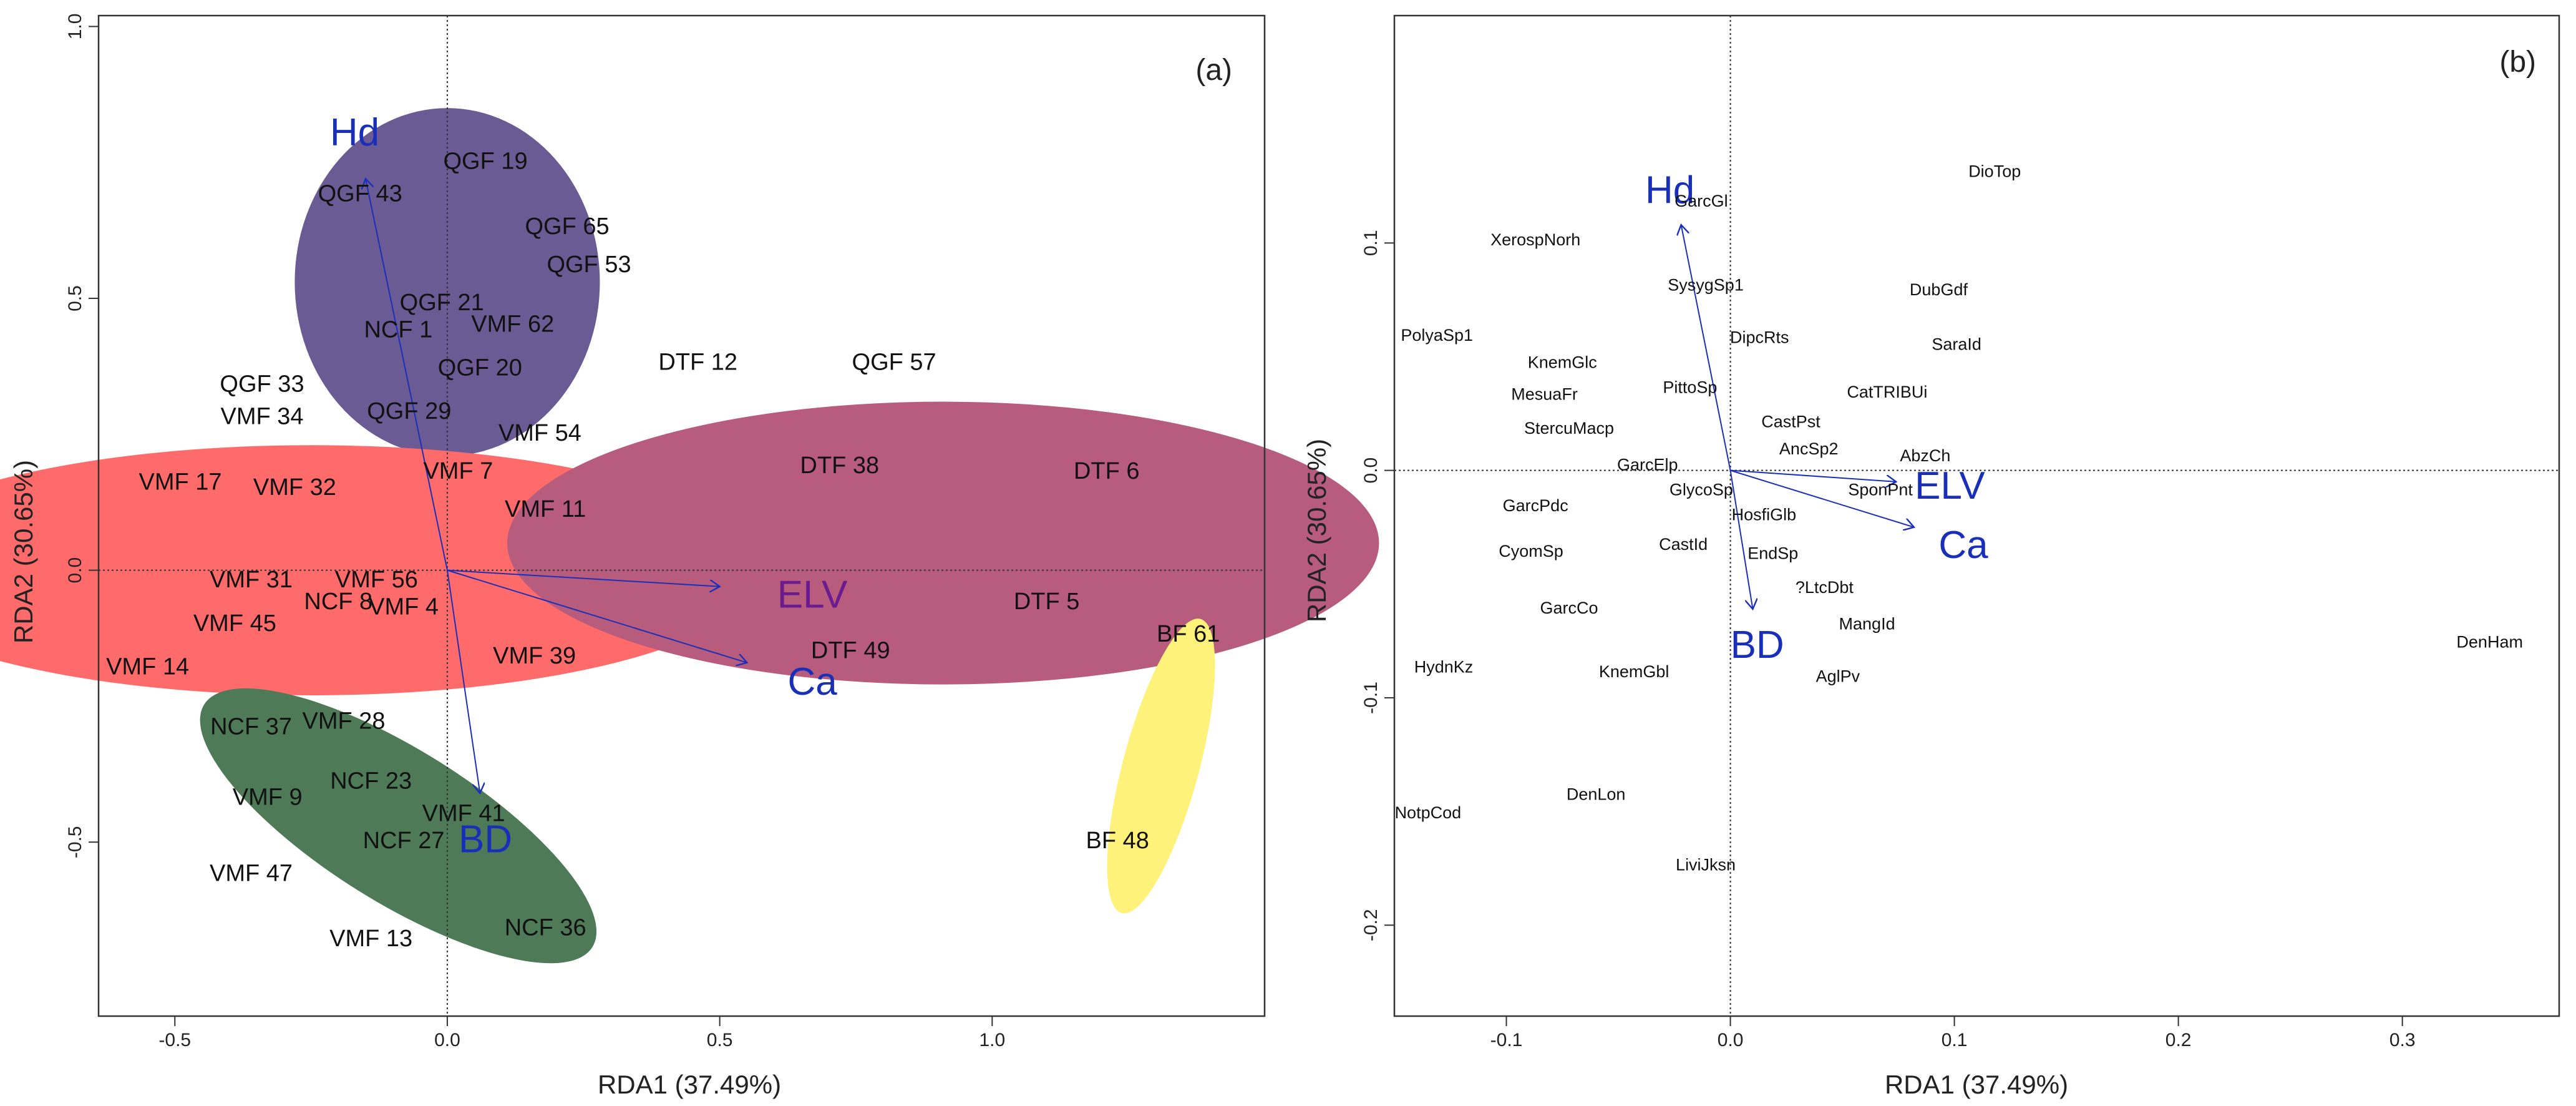  What do you see at coordinates (545, 928) in the screenshot?
I see `point-label-a-ncf-36: NCF 36` at bounding box center [545, 928].